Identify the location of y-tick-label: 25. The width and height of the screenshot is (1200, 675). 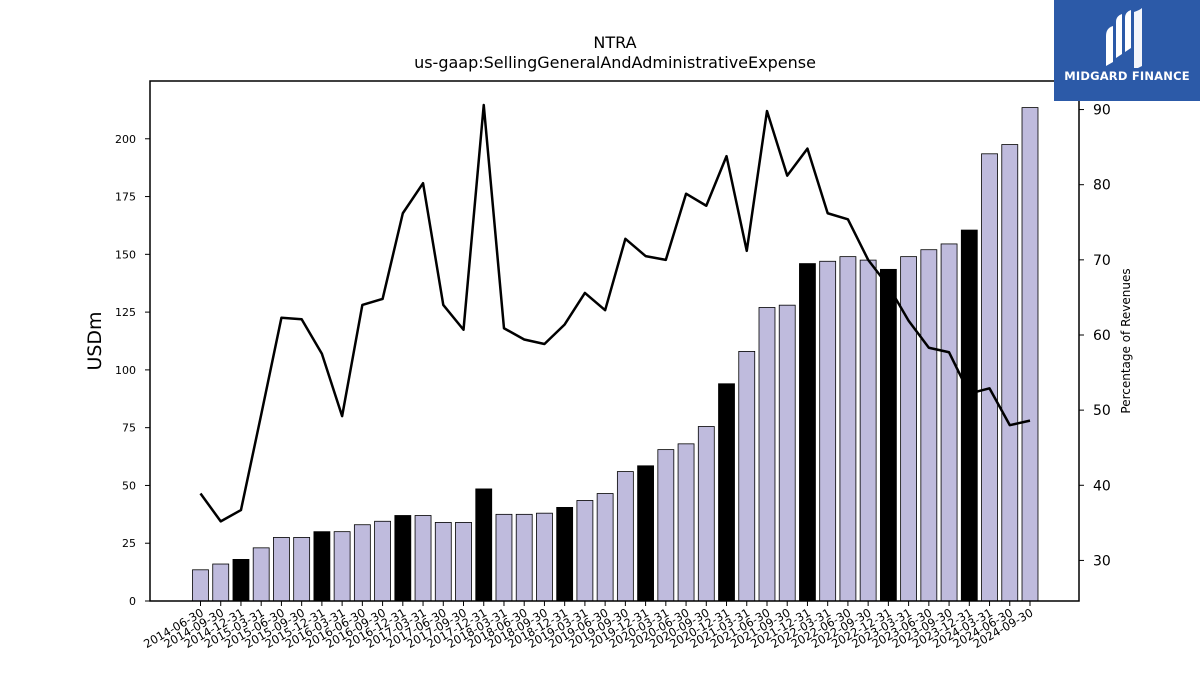
(129, 543).